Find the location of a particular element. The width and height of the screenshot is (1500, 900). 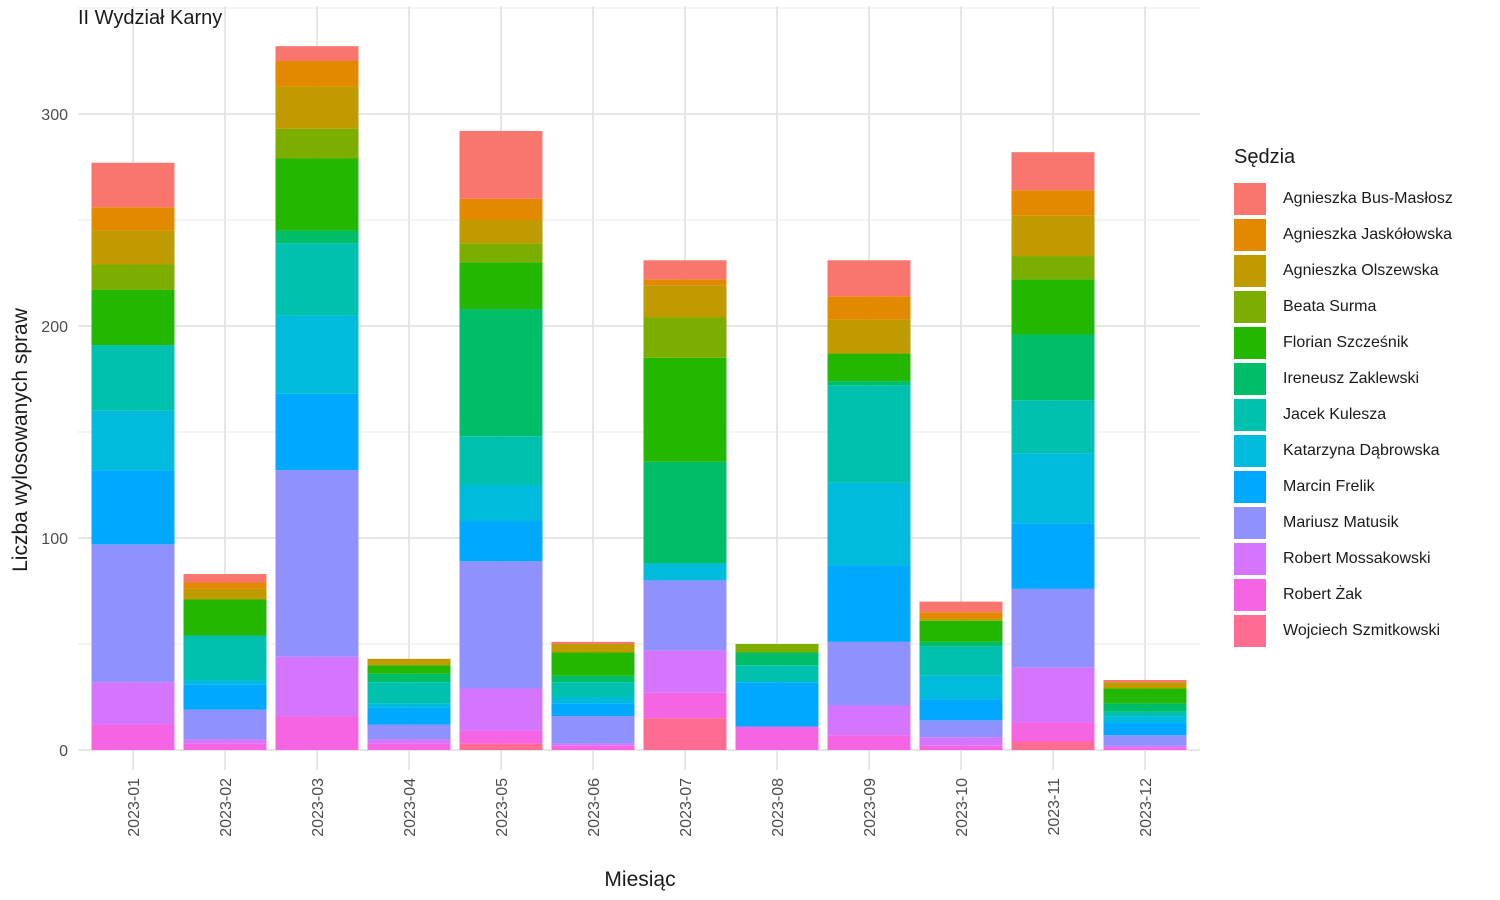

x-tick-label: 2023-08 is located at coordinates (778, 807).